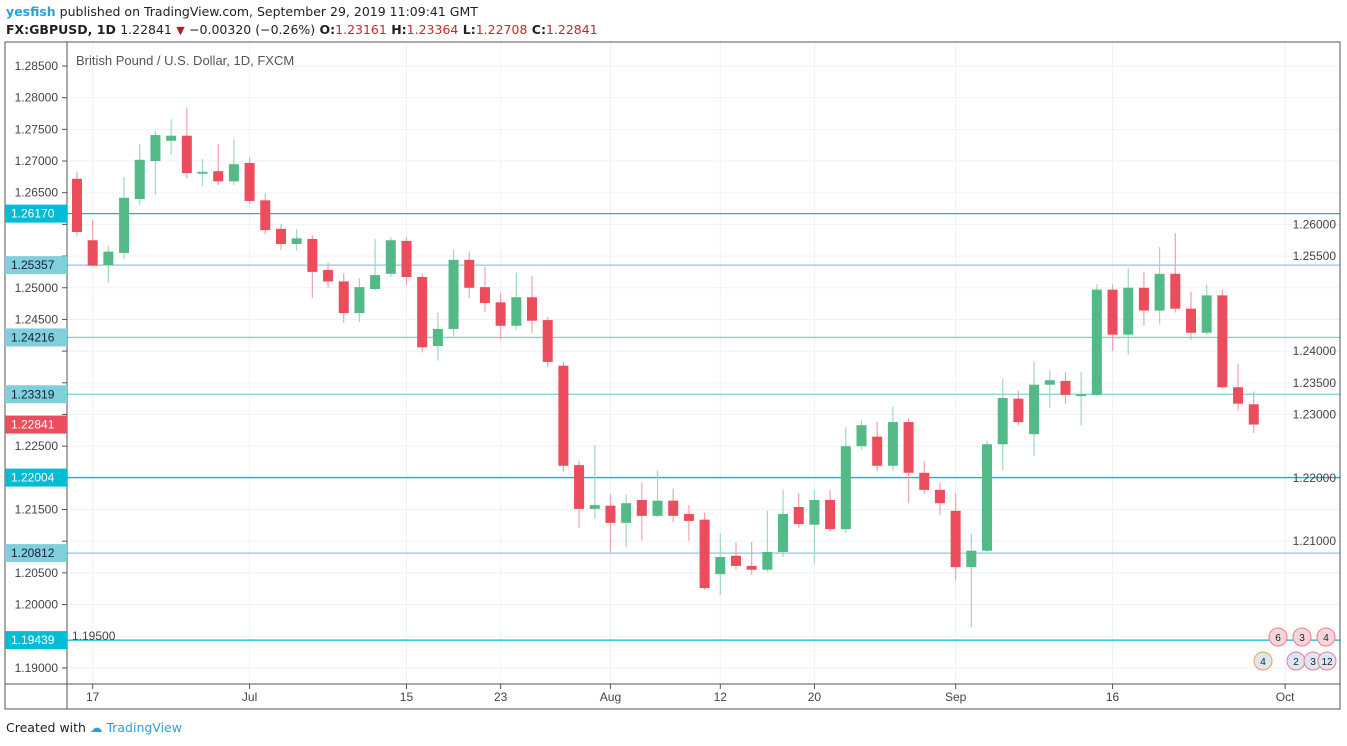 Image resolution: width=1347 pixels, height=746 pixels. What do you see at coordinates (33, 640) in the screenshot?
I see `level-label: 1.19439` at bounding box center [33, 640].